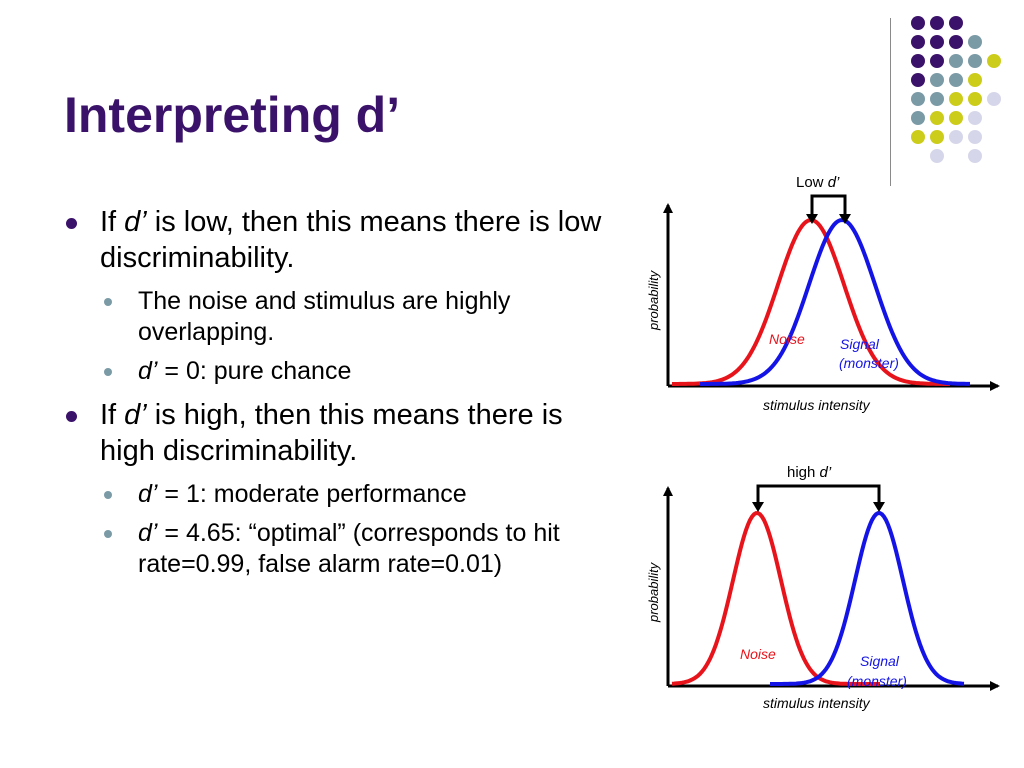  I want to click on low-bracket-label: Low d’, so click(818, 182).